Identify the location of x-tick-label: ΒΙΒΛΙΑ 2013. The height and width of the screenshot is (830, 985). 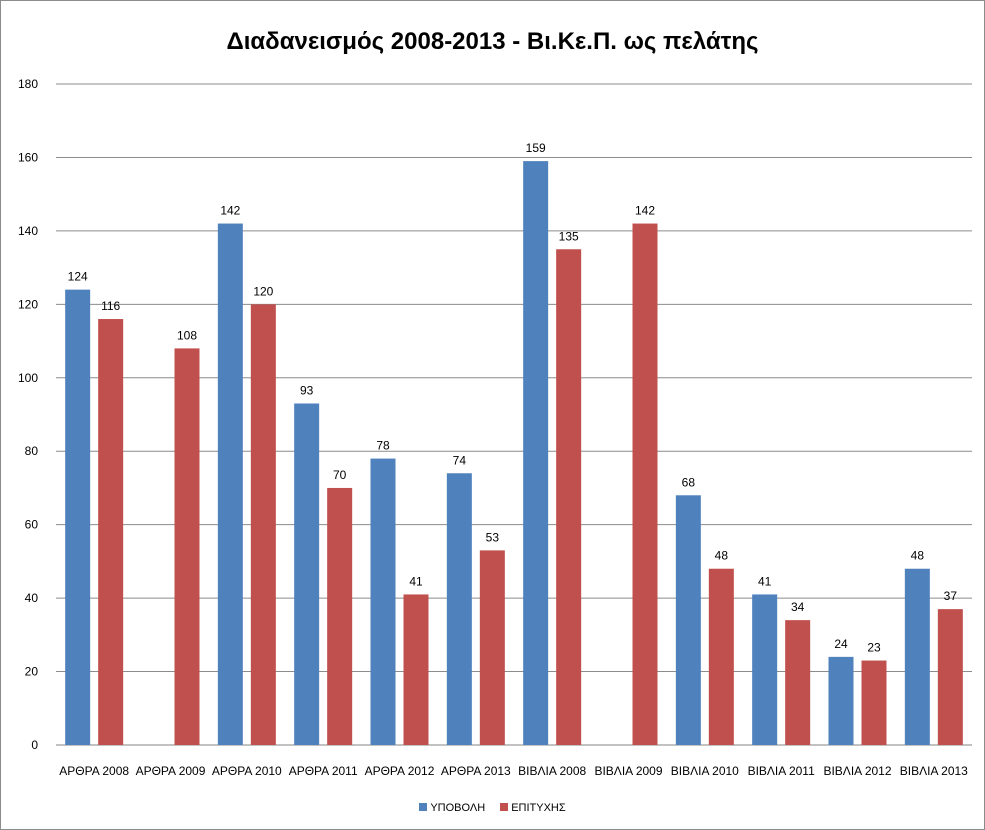
(934, 771).